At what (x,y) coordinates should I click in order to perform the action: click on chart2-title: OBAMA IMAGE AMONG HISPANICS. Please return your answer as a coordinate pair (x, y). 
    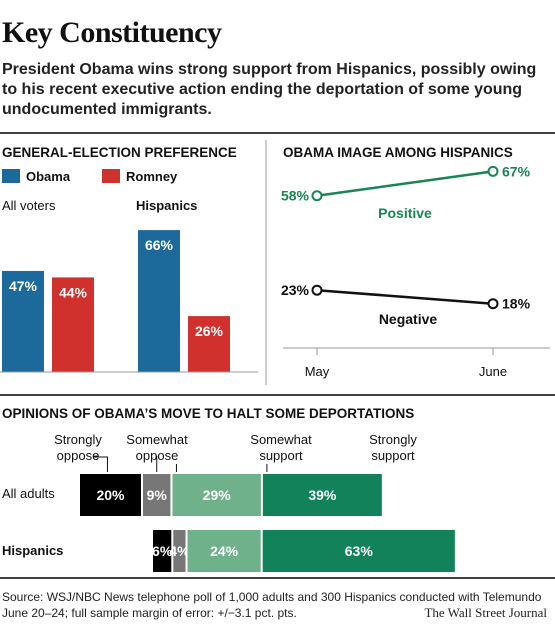
    Looking at the image, I should click on (398, 152).